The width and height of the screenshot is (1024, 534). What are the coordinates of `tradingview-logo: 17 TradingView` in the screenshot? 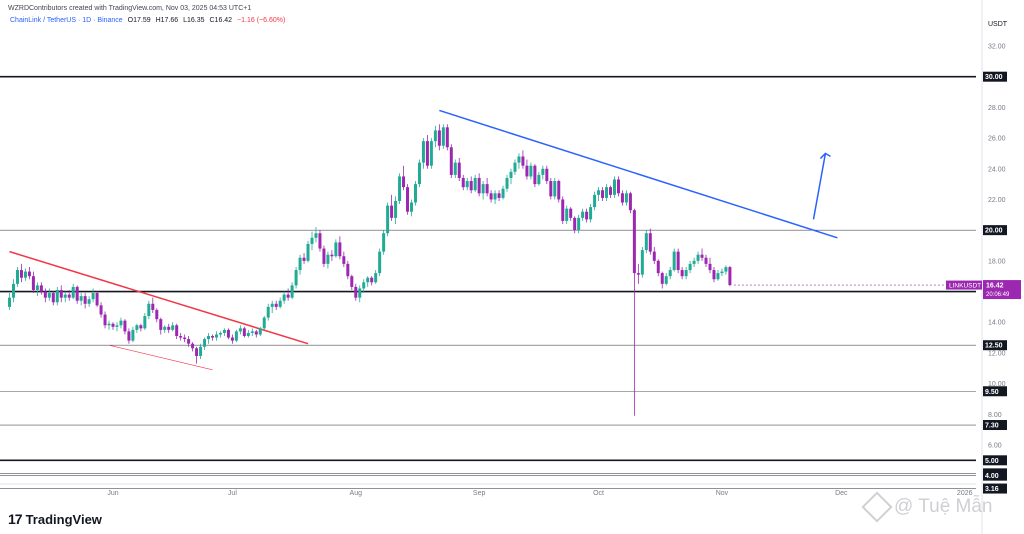 It's located at (55, 519).